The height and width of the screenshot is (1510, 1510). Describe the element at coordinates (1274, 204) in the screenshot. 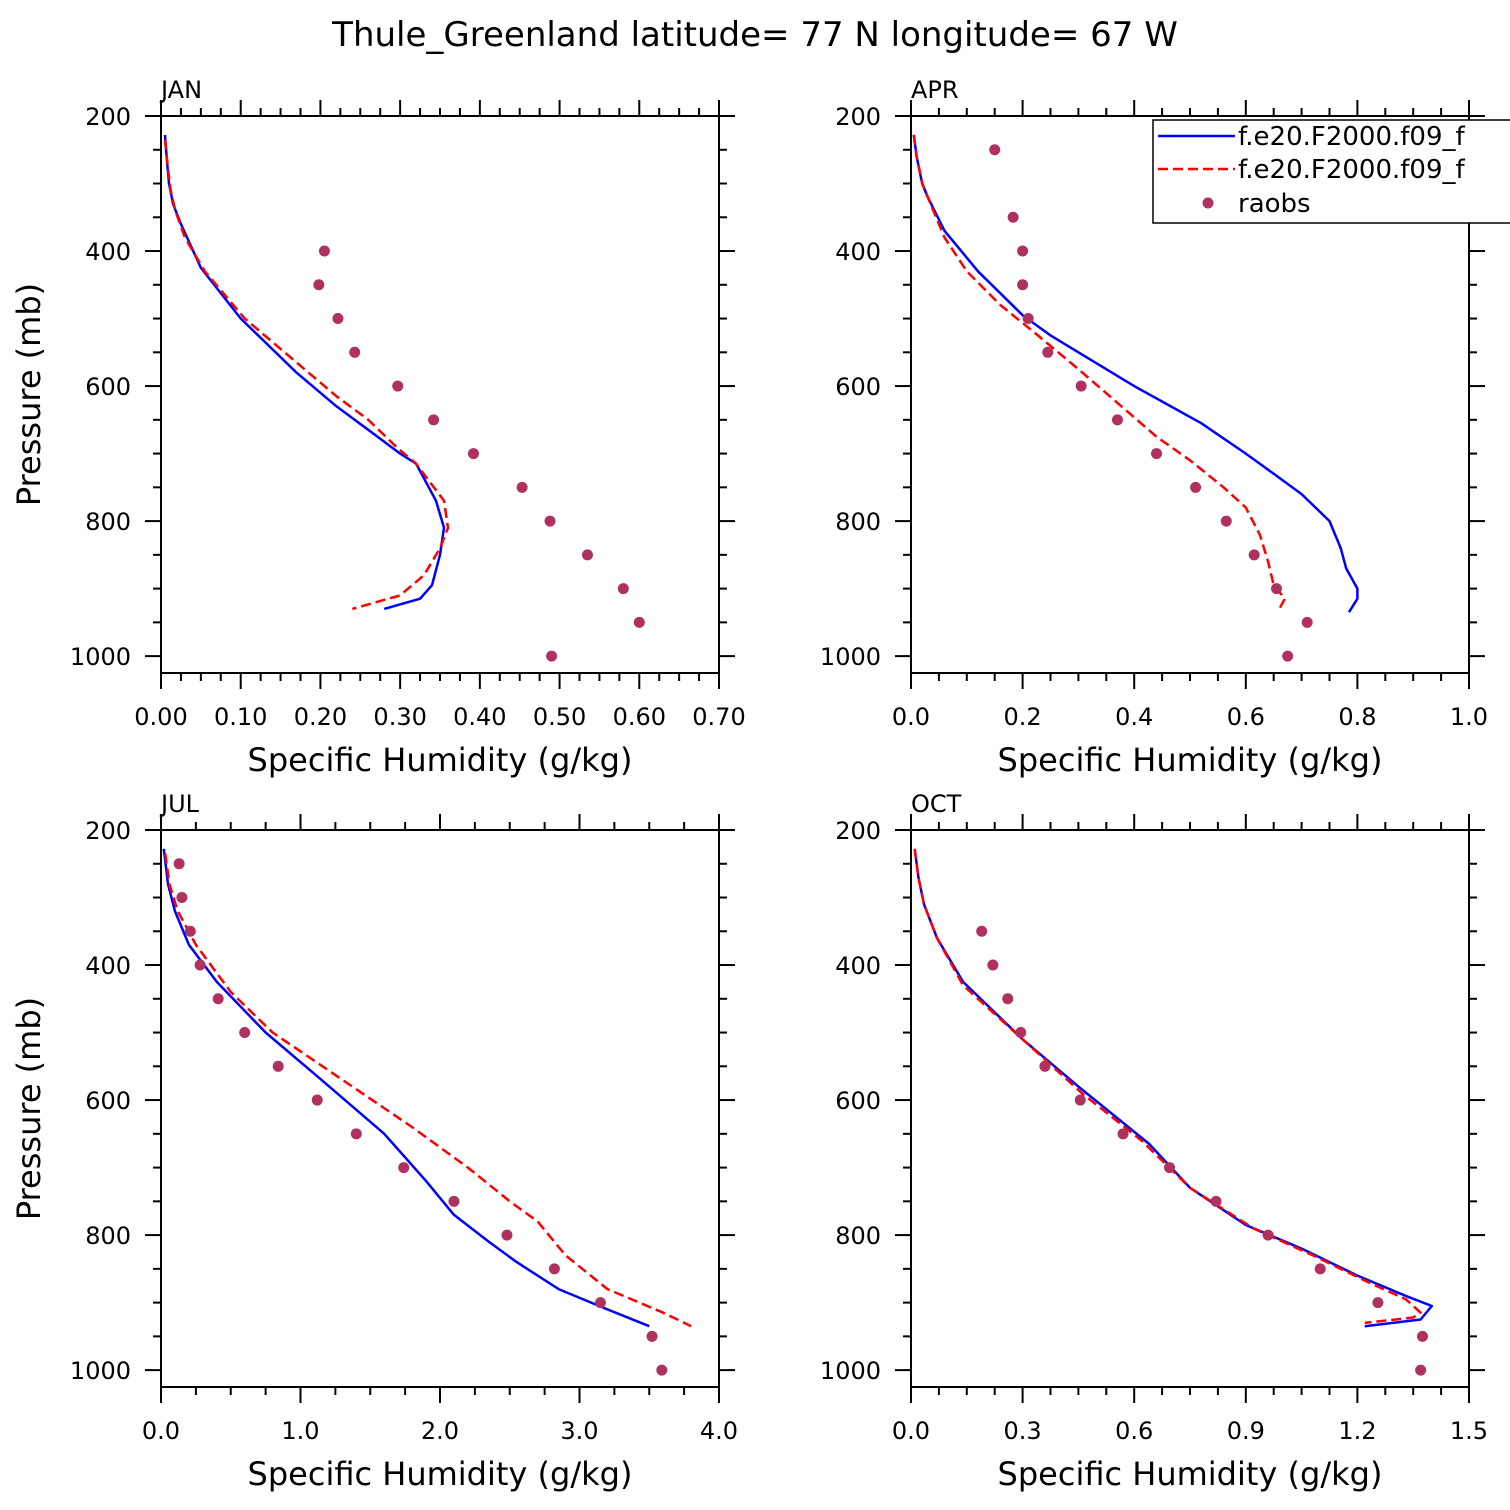

I see `legend-label: raobs` at that location.